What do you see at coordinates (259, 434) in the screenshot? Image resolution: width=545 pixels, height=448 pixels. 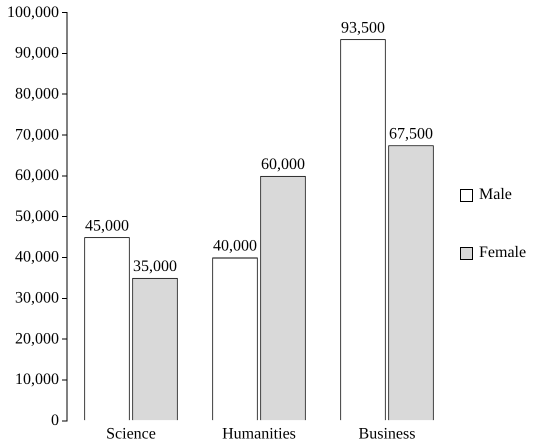 I see `x-tick-label: Humanities` at bounding box center [259, 434].